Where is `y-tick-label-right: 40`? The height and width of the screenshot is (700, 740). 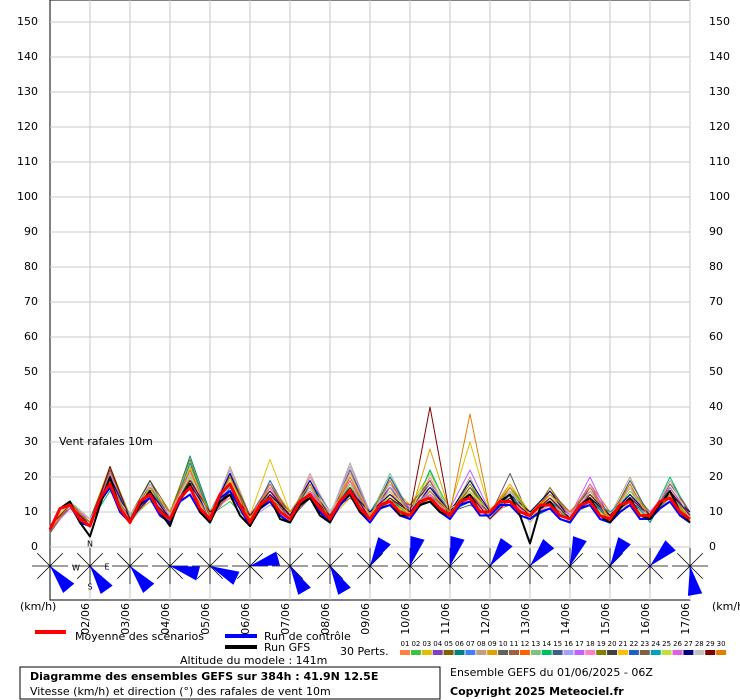
y-tick-label-right: 40 is located at coordinates (716, 406).